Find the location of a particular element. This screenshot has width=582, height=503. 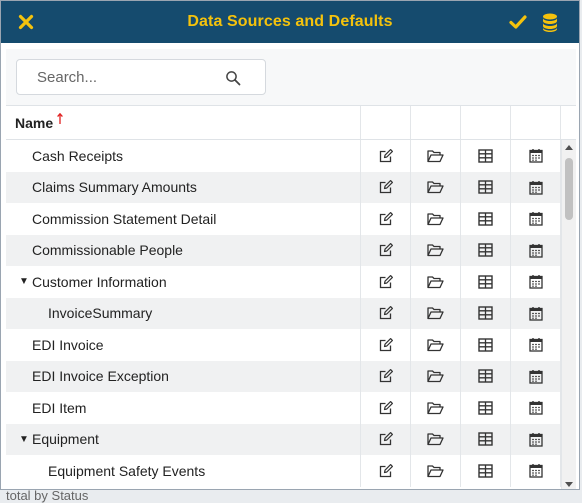

table-row: Commissionable People is located at coordinates (291, 250).